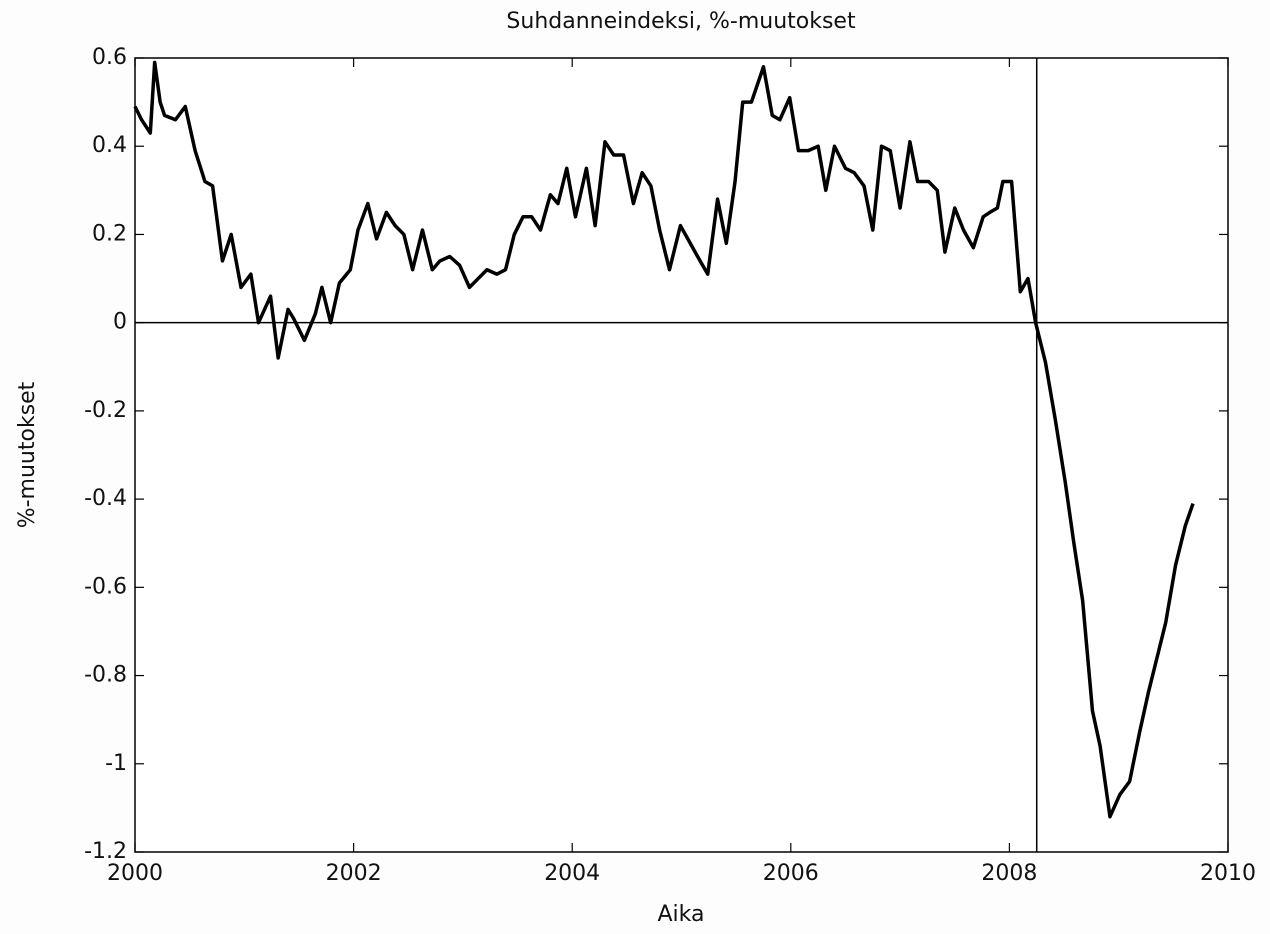 This screenshot has width=1270, height=934. Describe the element at coordinates (681, 21) in the screenshot. I see `chart-title: Suhdanneindeksi, %-muutokset` at that location.